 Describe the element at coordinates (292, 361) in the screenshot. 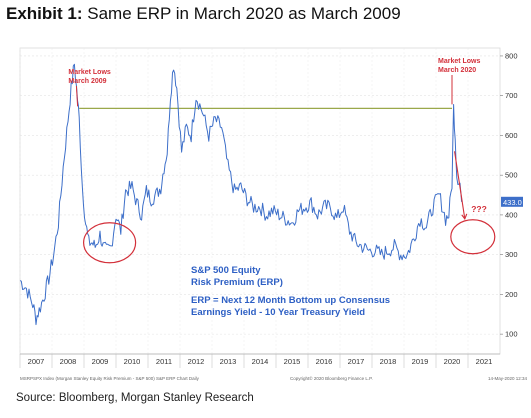

I see `x-tick-label-2015: 2015` at that location.